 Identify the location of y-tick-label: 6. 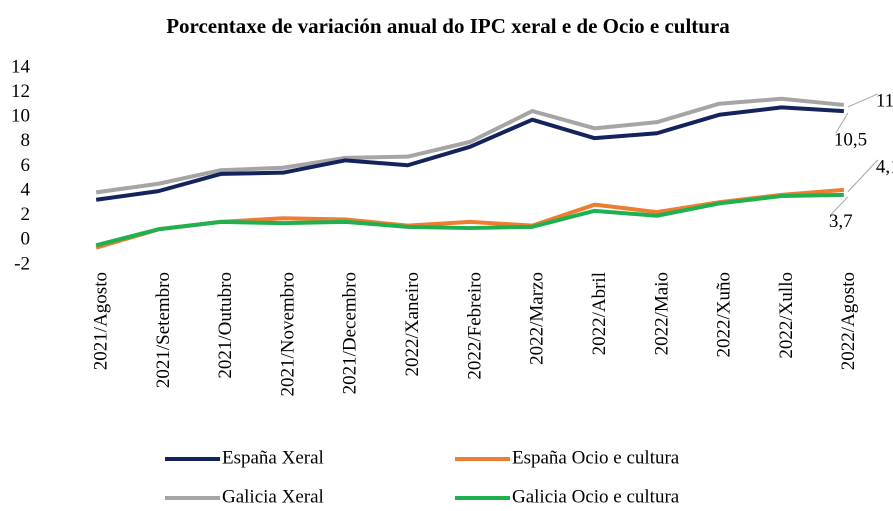
(26, 165).